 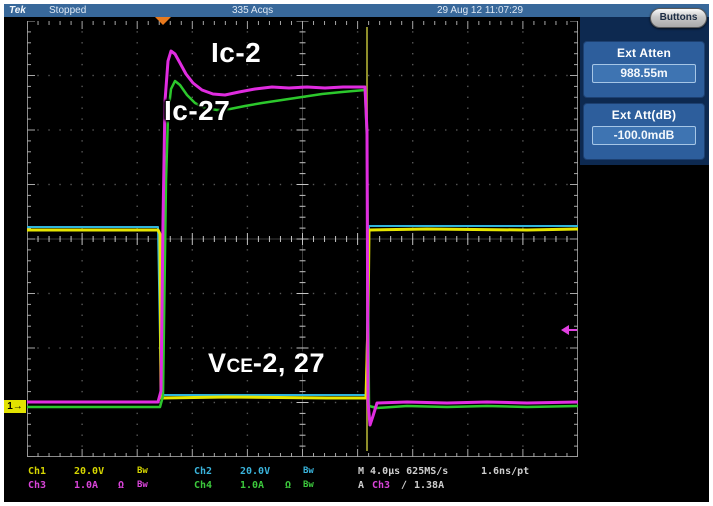 I want to click on ext-att-db-value: -100.0mdB, so click(x=644, y=135).